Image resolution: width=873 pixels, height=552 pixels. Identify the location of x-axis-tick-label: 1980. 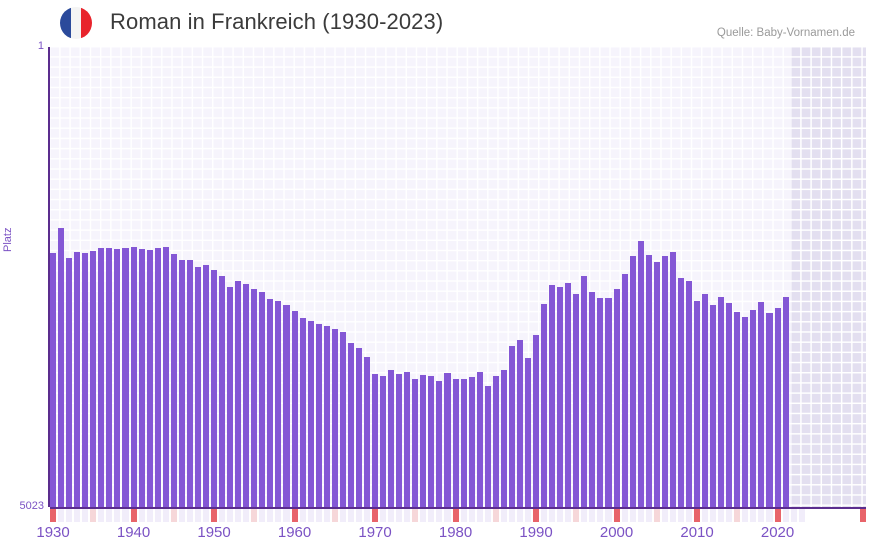
(455, 532).